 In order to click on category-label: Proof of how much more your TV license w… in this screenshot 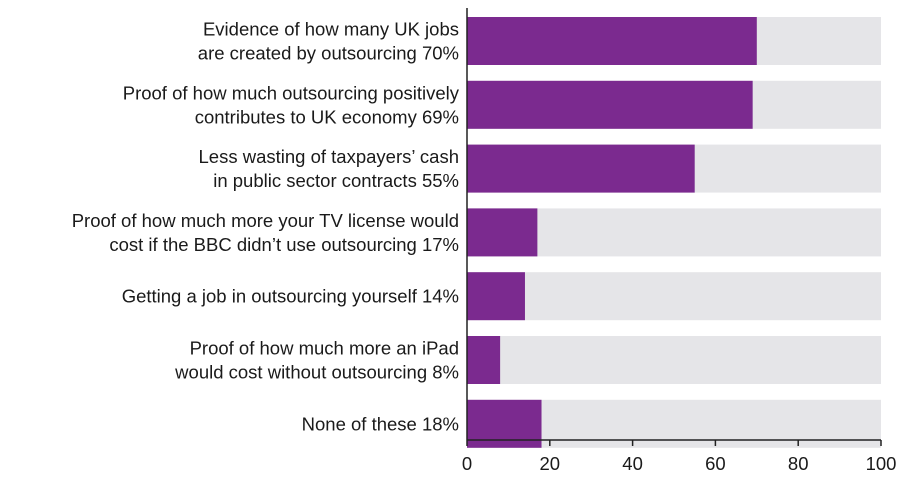, I will do `click(265, 220)`.